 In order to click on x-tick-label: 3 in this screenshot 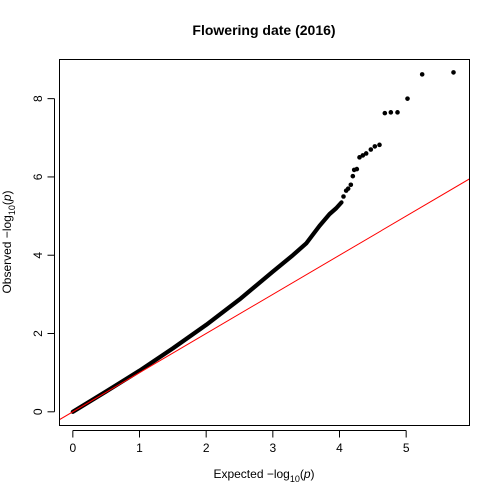, I will do `click(272, 448)`.